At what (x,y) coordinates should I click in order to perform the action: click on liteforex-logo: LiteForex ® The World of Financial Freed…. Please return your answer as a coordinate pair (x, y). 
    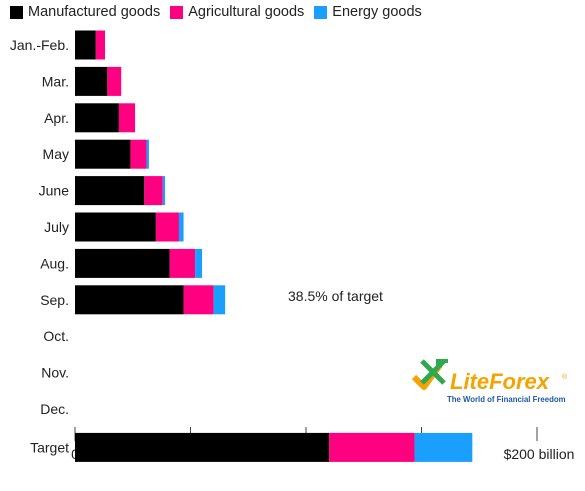
    Looking at the image, I should click on (489, 381).